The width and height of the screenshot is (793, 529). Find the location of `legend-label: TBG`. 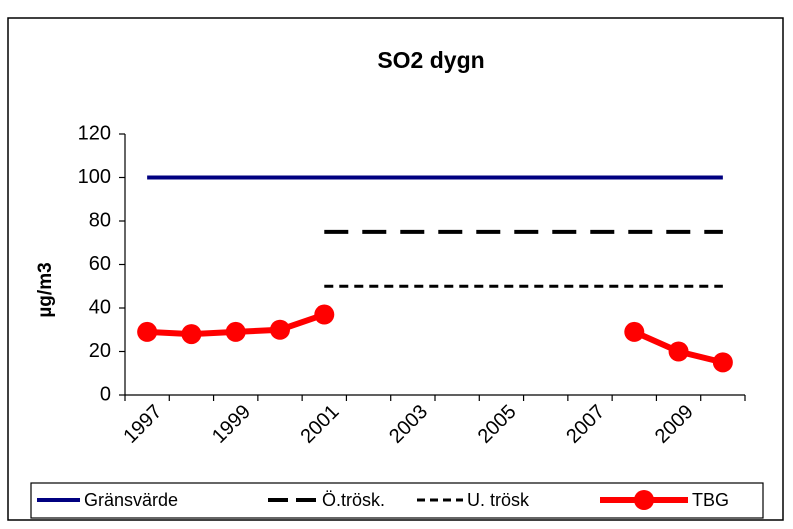

legend-label: TBG is located at coordinates (710, 500).